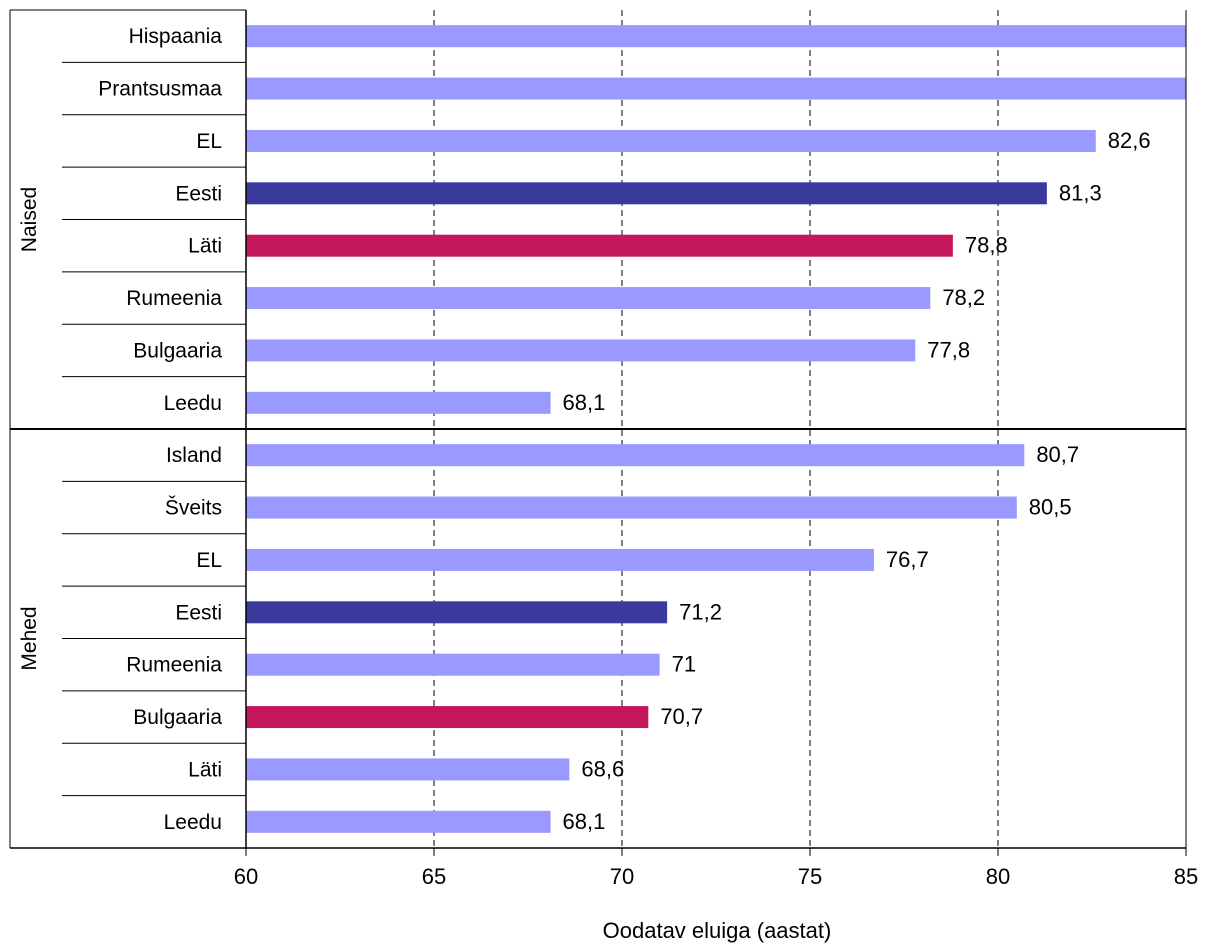 This screenshot has width=1206, height=946. Describe the element at coordinates (160, 89) in the screenshot. I see `category-label: Prantsusmaa` at that location.